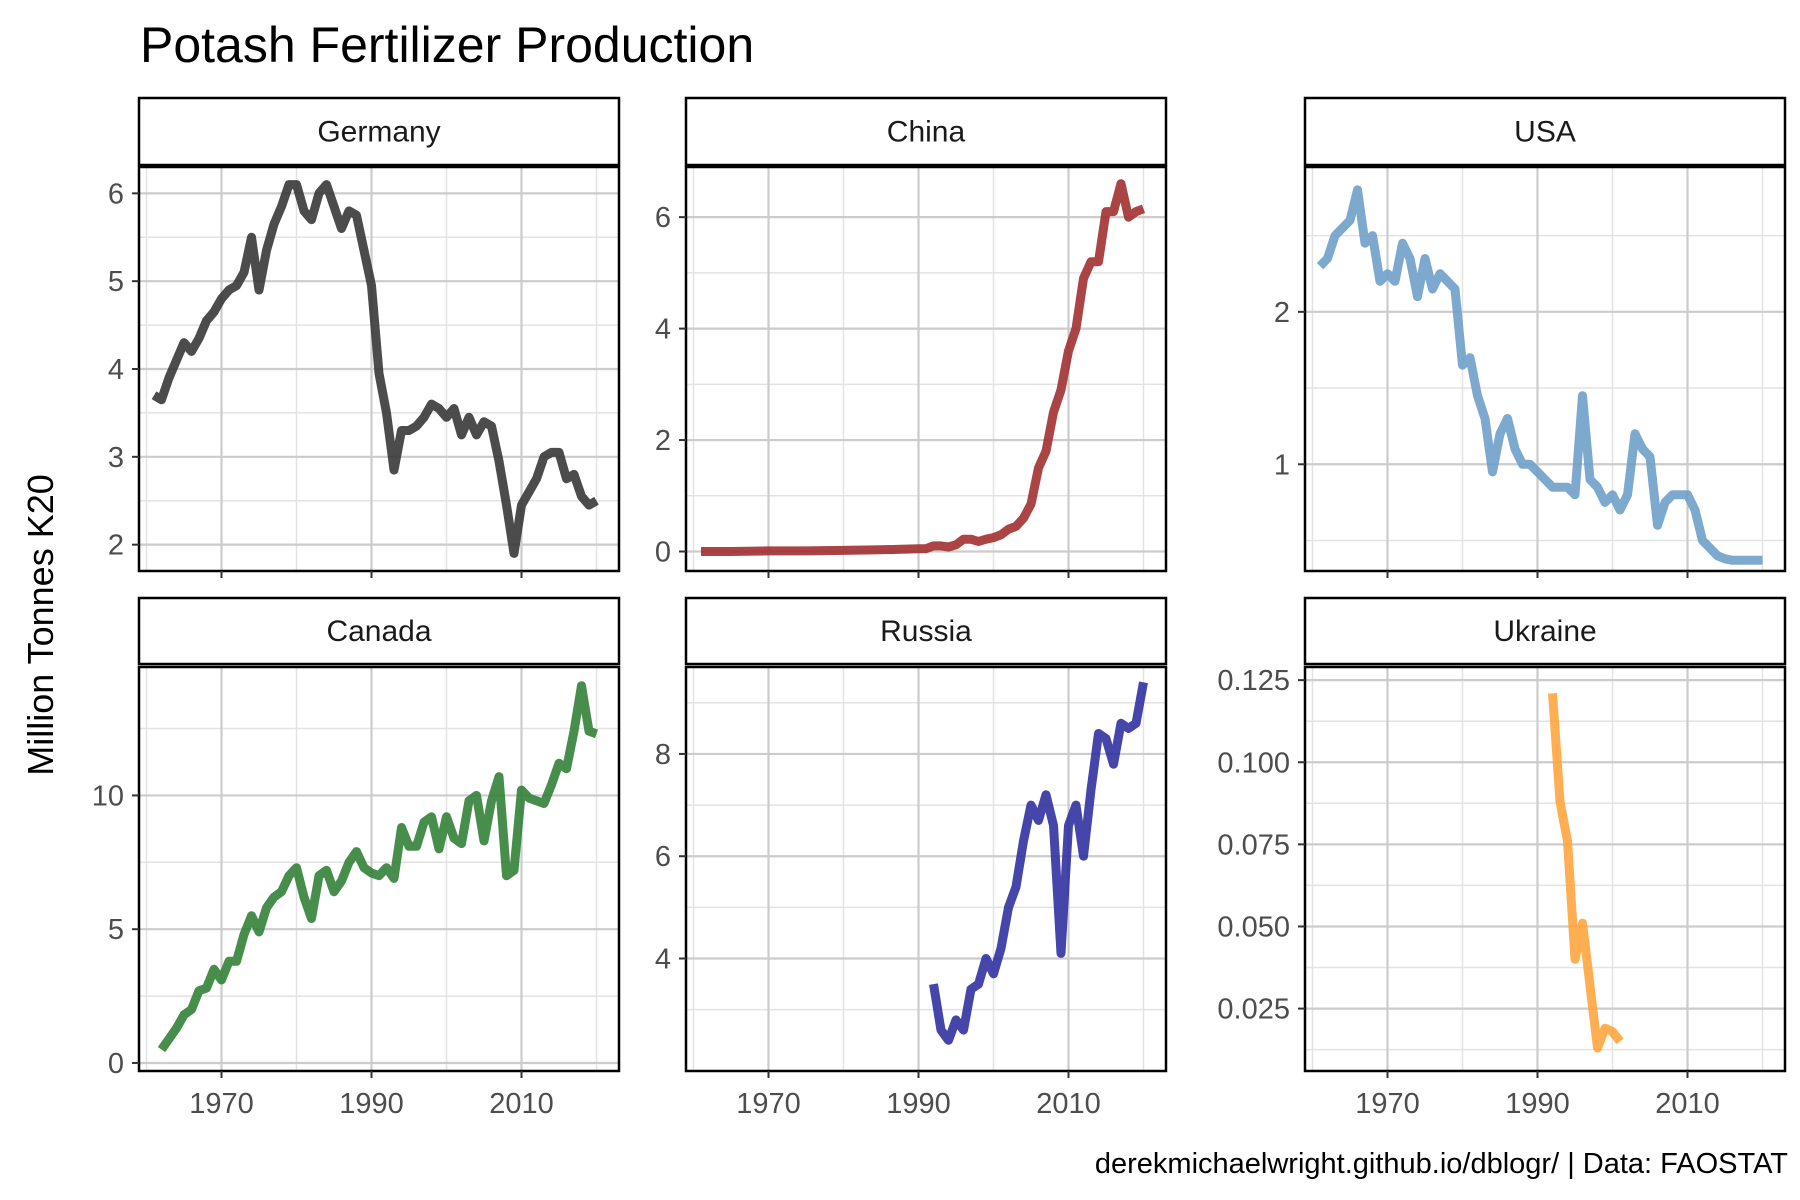 This screenshot has width=1800, height=1200. Describe the element at coordinates (1253, 681) in the screenshot. I see `y-tick-label: 0.125` at that location.